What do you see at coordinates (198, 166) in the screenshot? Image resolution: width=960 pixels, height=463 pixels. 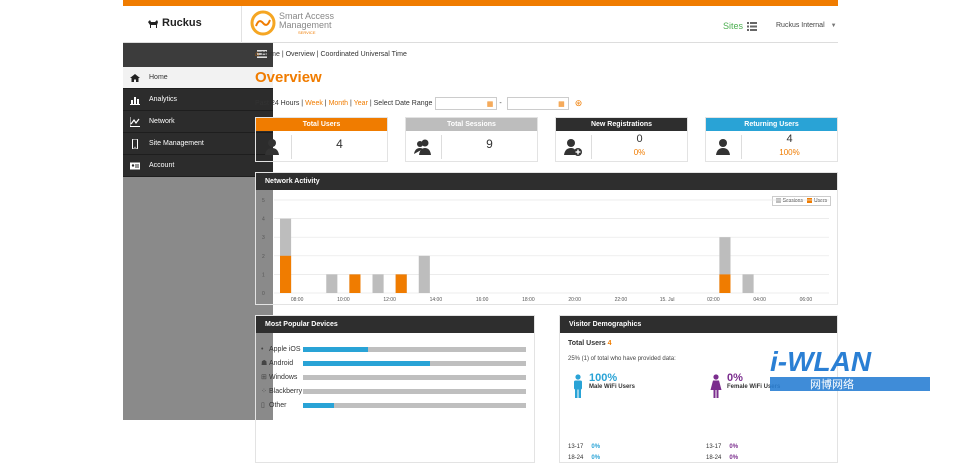 I see `sidebar-item-account: Account` at bounding box center [198, 166].